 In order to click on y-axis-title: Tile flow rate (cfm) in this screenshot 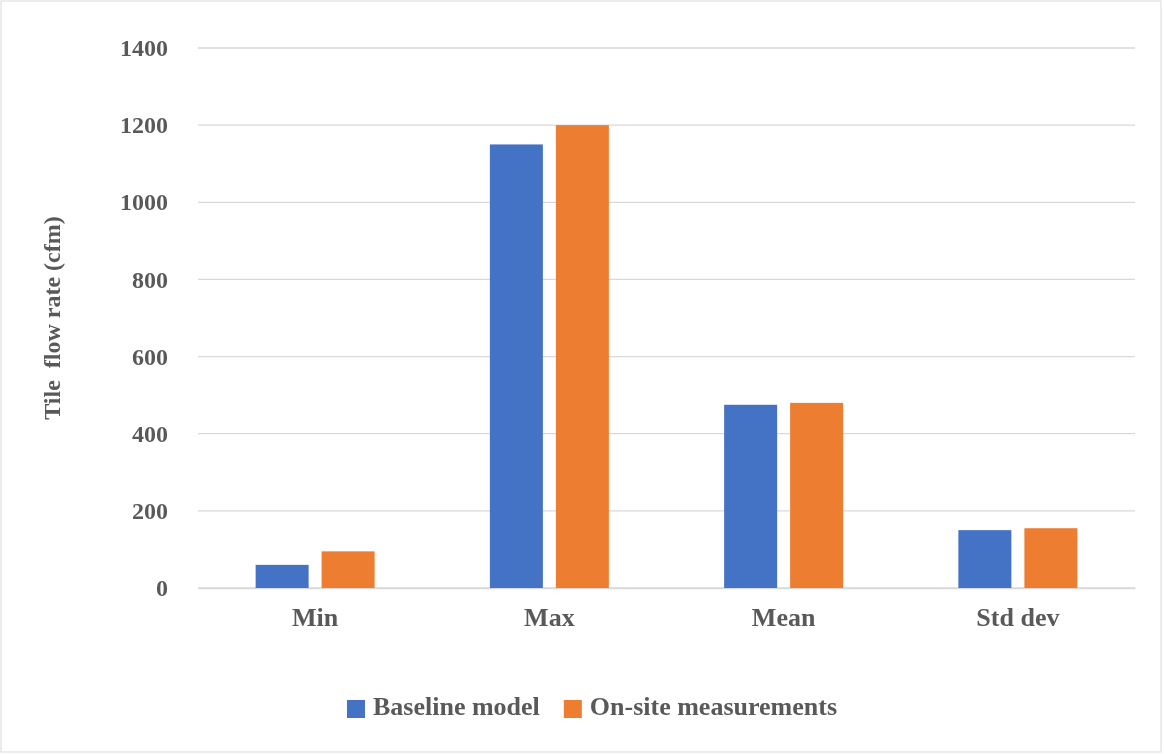, I will do `click(52, 318)`.